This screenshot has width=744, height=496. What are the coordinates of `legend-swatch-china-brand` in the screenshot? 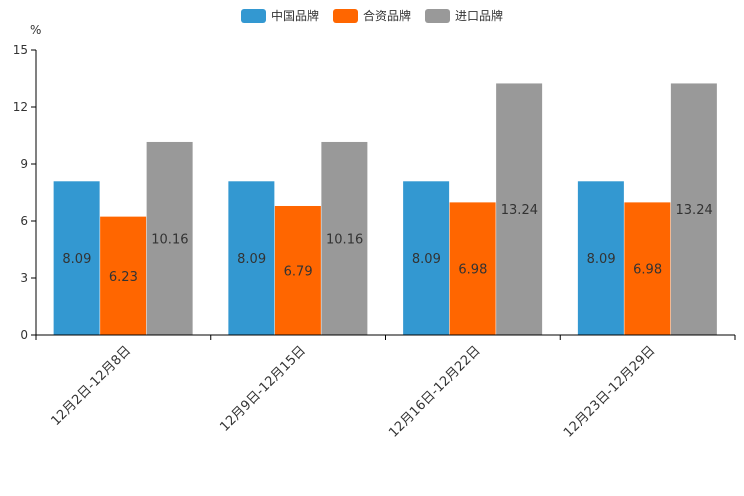 It's located at (253, 15).